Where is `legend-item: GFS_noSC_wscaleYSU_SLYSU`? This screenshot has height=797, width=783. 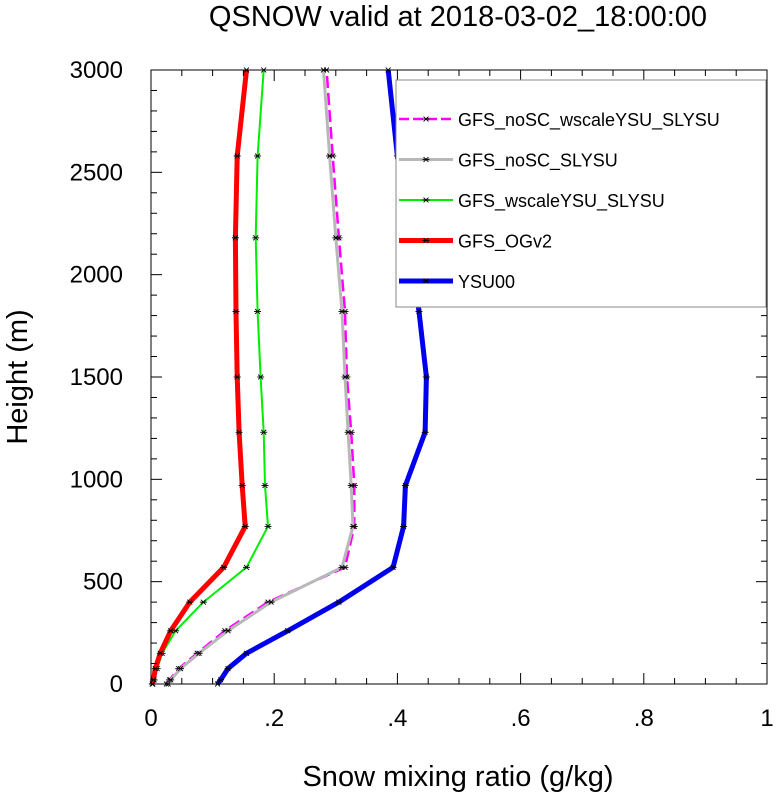
legend-item: GFS_noSC_wscaleYSU_SLYSU is located at coordinates (559, 120).